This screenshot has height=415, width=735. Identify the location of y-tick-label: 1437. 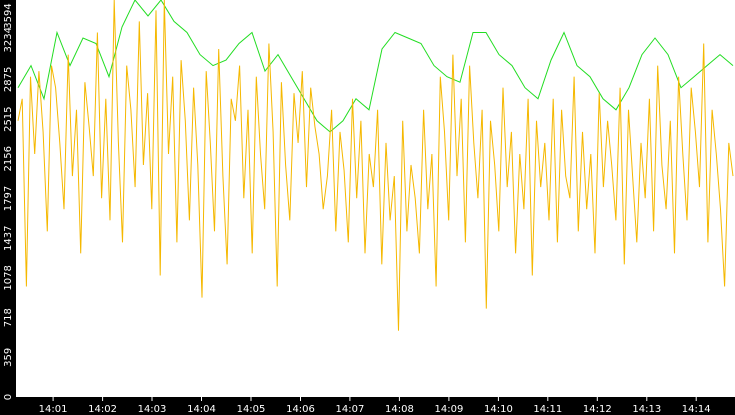
(8, 238).